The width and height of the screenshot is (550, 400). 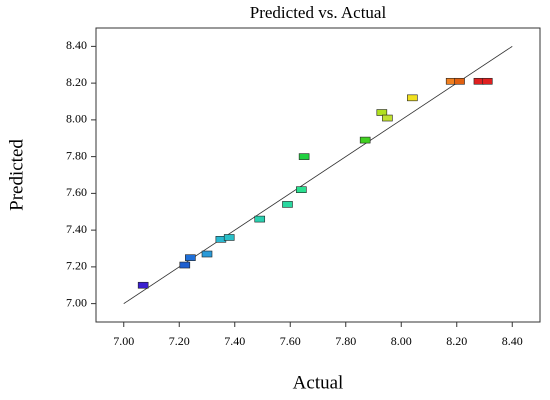 What do you see at coordinates (76, 82) in the screenshot?
I see `y-tick-label: 8.20` at bounding box center [76, 82].